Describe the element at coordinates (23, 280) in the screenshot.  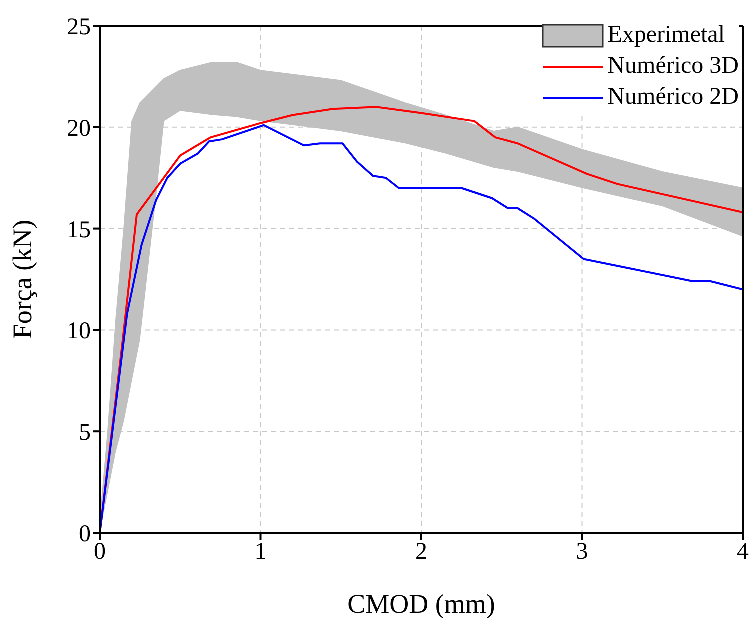
I see `y-axis-title: Força (kN)` at that location.